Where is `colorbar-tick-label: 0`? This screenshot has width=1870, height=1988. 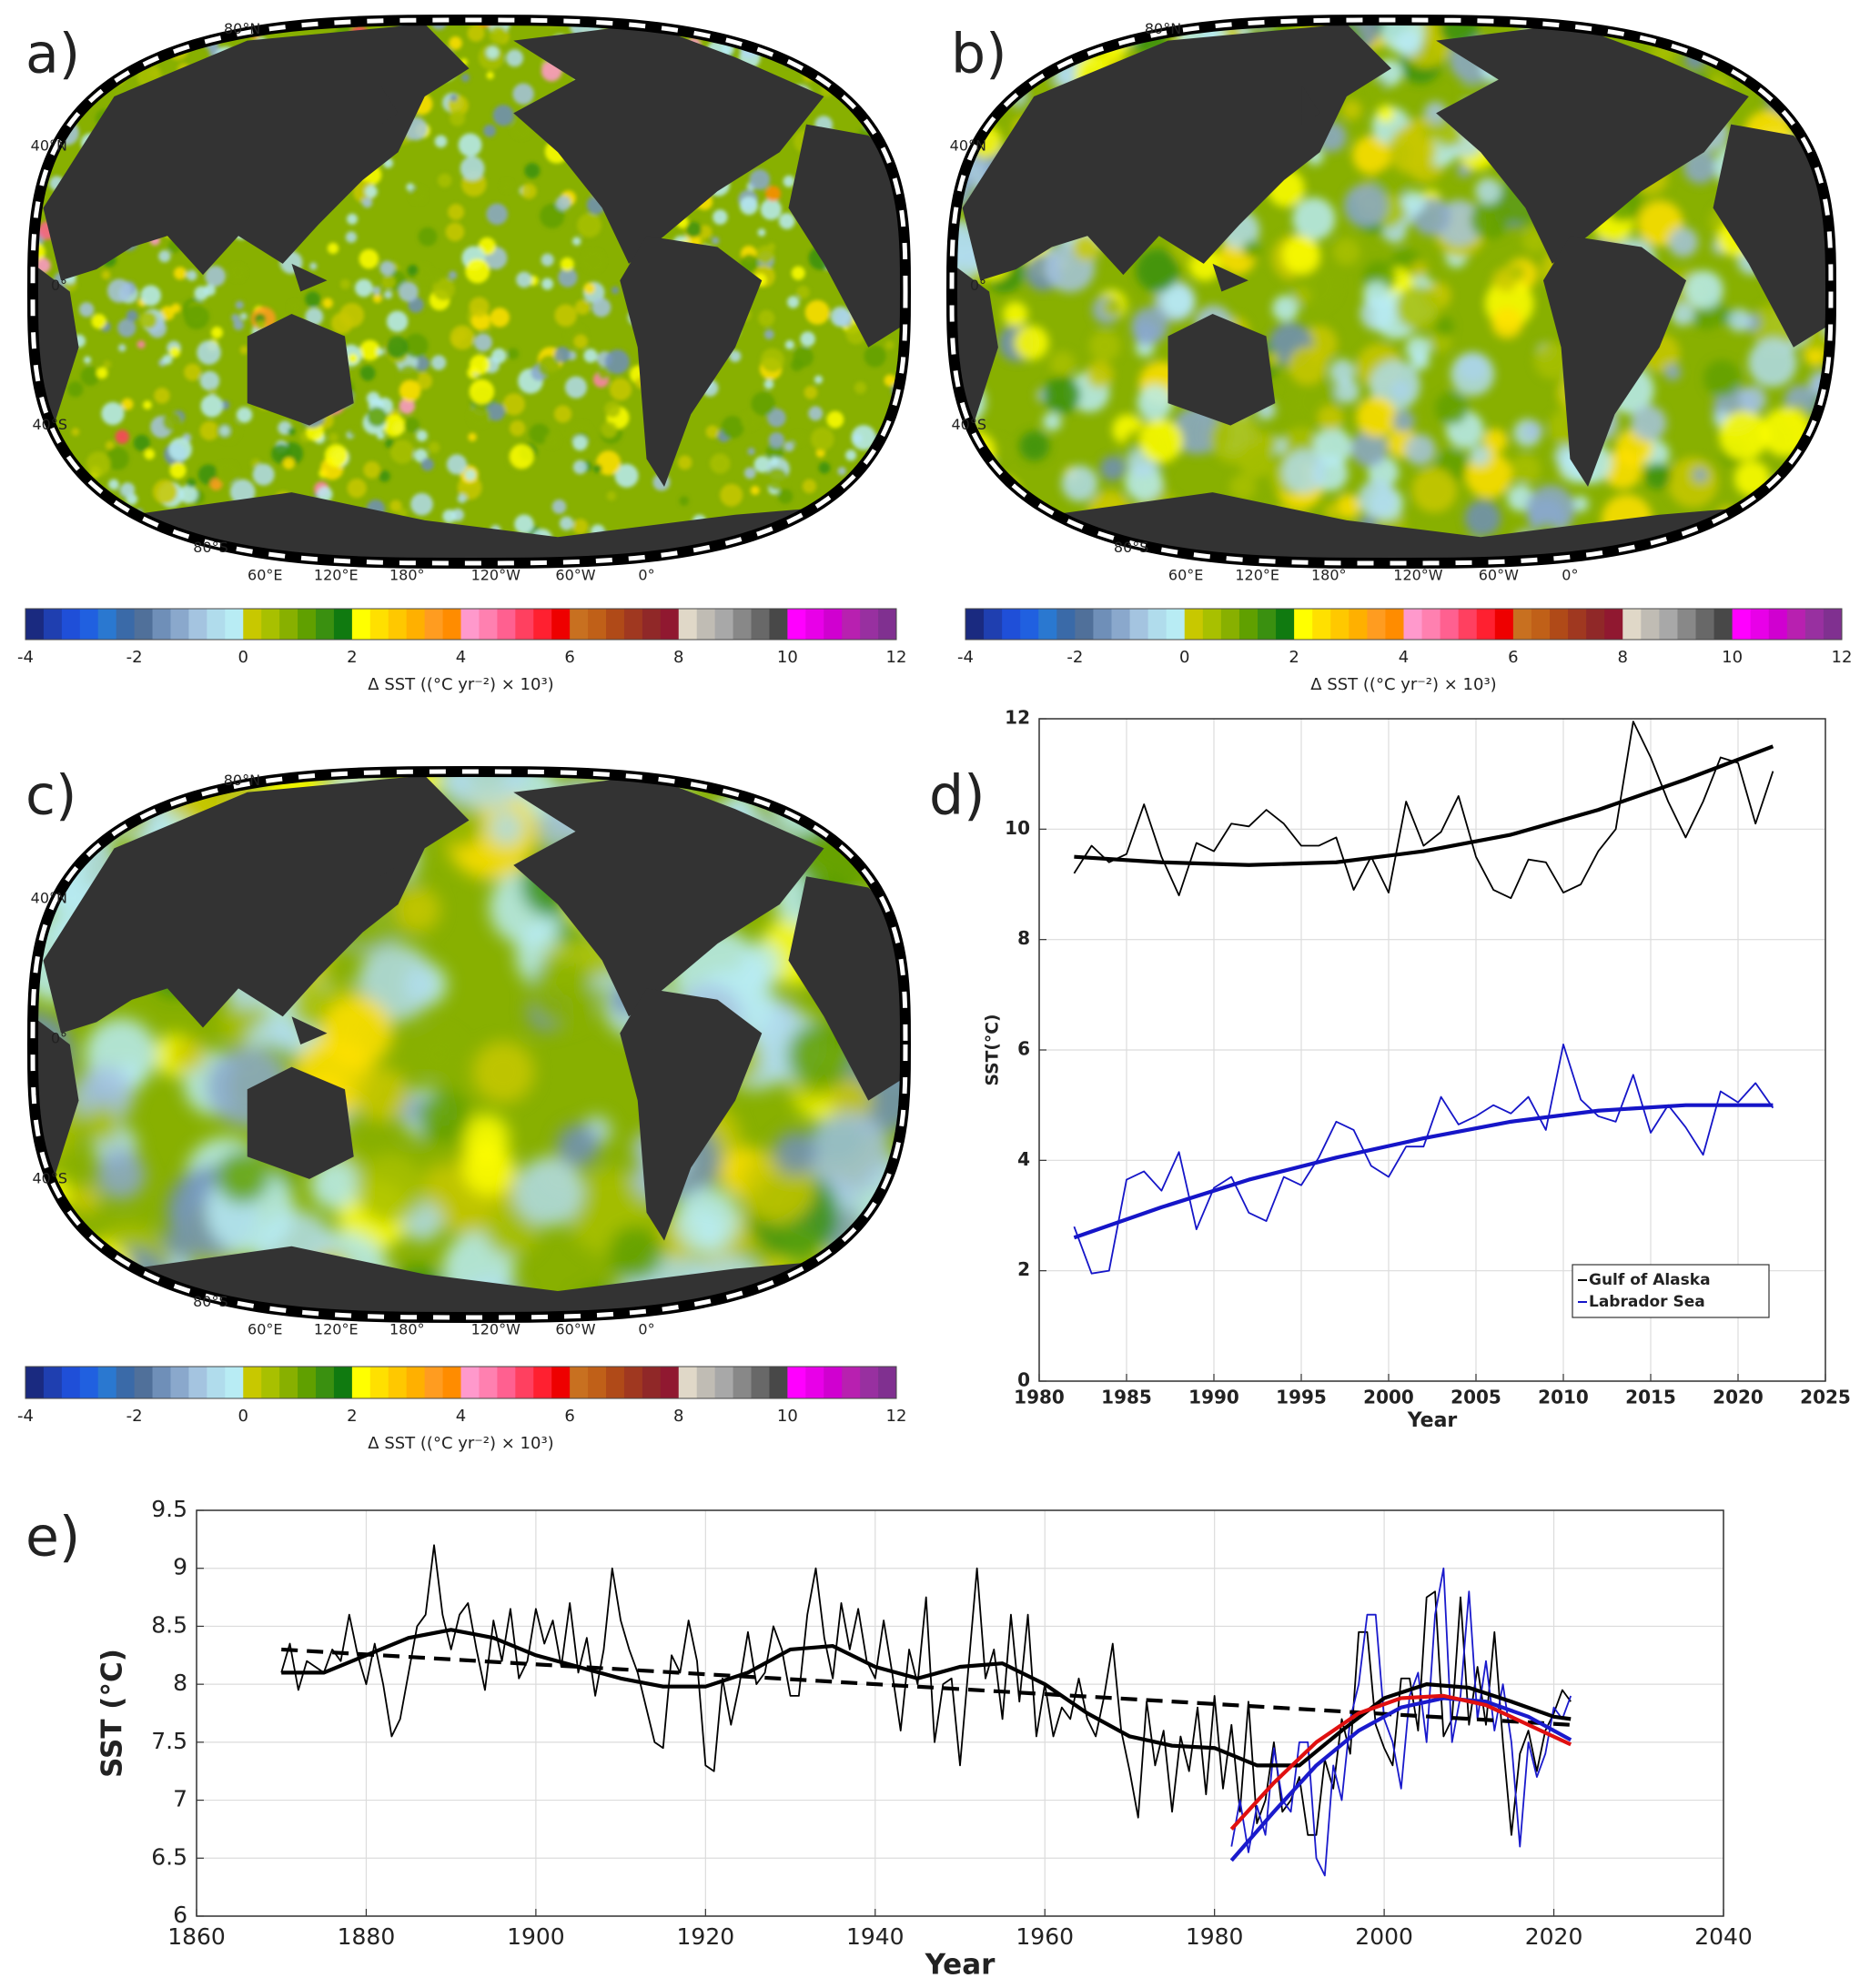
colorbar-tick-label: 0 is located at coordinates (243, 657).